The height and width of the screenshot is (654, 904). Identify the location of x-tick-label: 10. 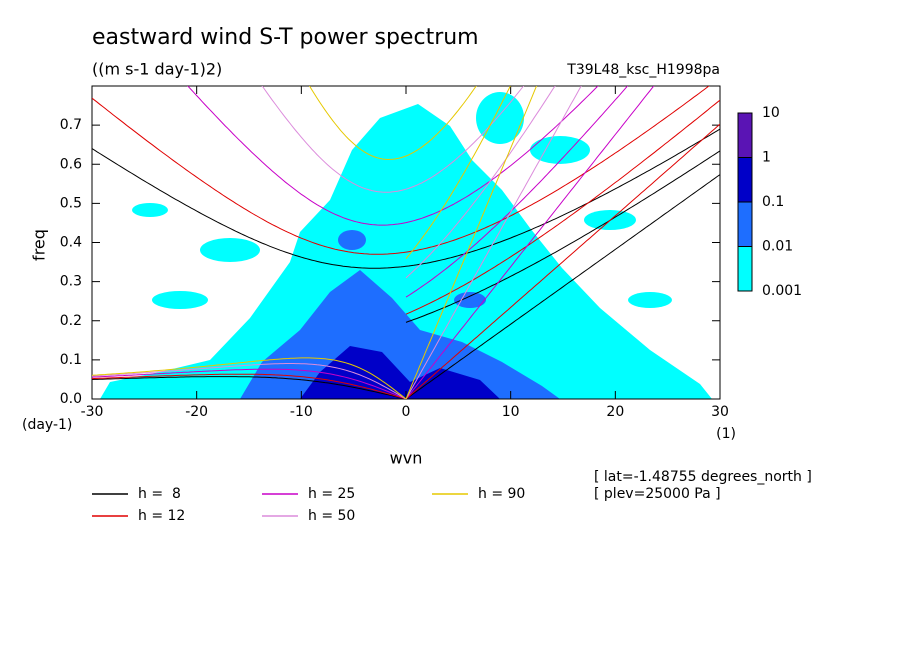
(511, 412).